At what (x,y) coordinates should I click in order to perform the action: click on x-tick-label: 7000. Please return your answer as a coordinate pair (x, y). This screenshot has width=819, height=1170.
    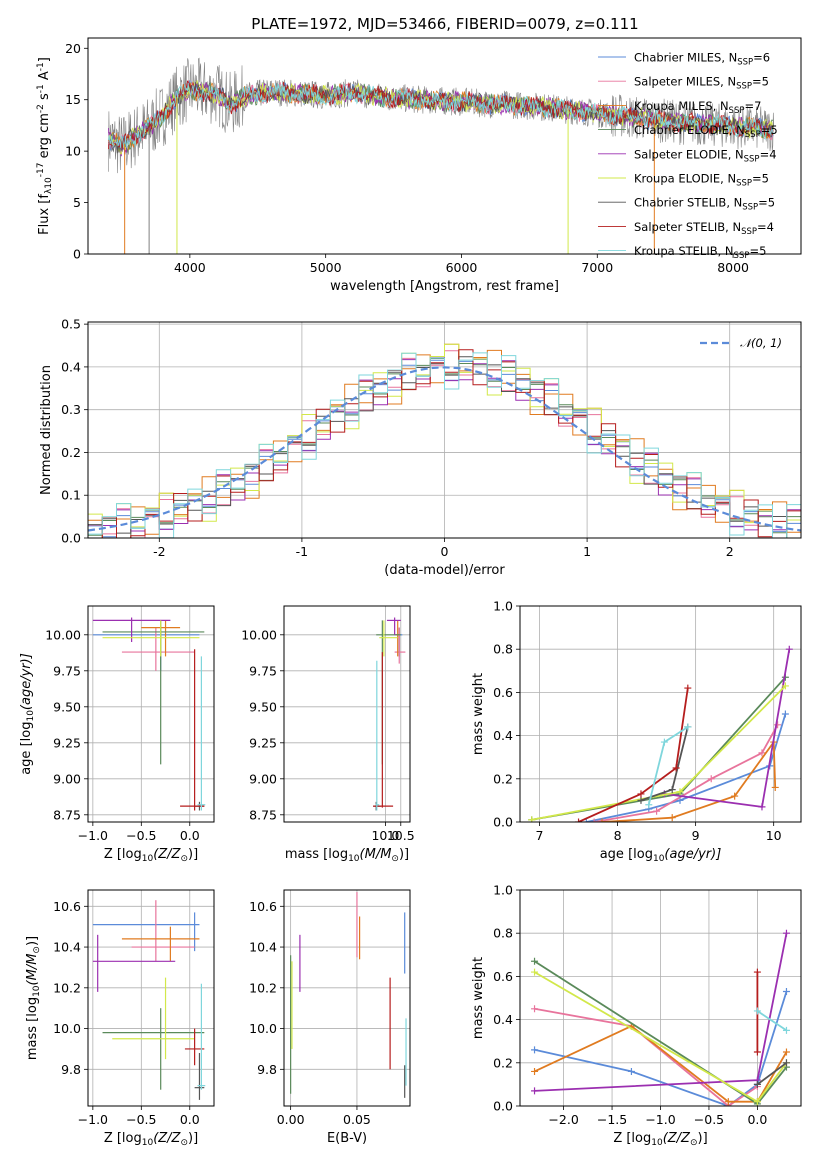
    Looking at the image, I should click on (597, 267).